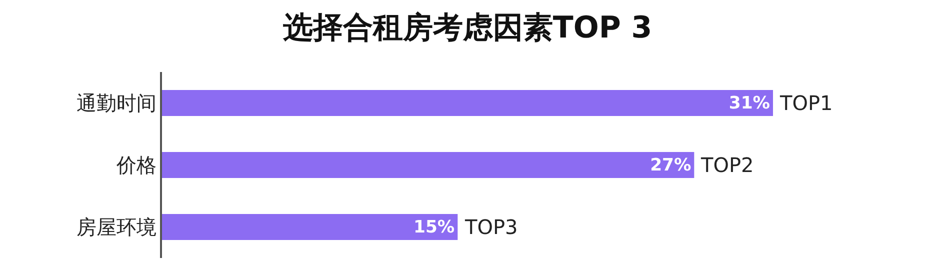 The height and width of the screenshot is (272, 935). I want to click on chart-title: 选择合租房考虑因素TOP 3, so click(467, 28).